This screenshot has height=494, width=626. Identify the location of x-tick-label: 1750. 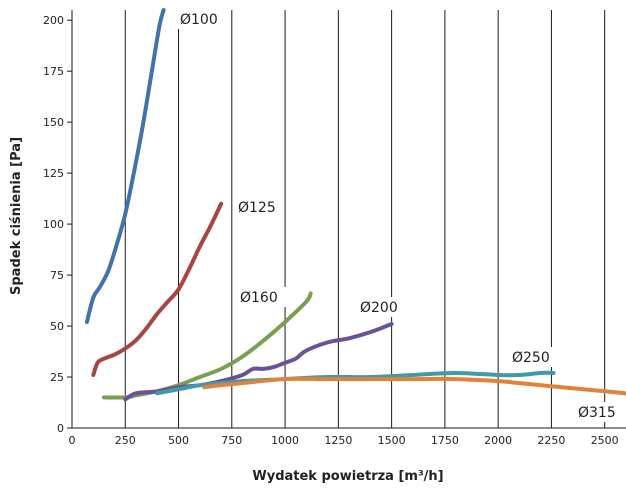
(445, 440).